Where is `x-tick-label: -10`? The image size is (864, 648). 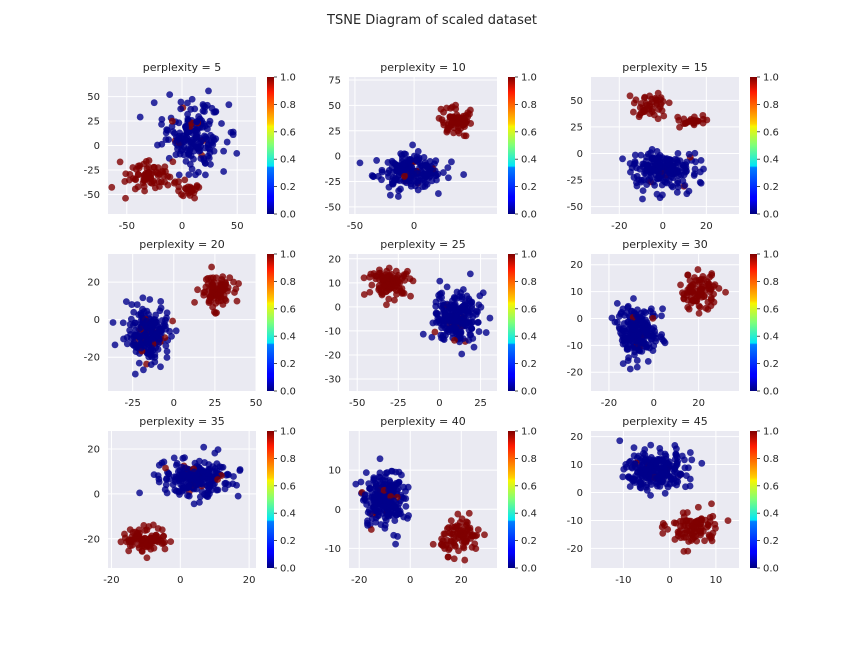
x-tick-label: -10 is located at coordinates (623, 580).